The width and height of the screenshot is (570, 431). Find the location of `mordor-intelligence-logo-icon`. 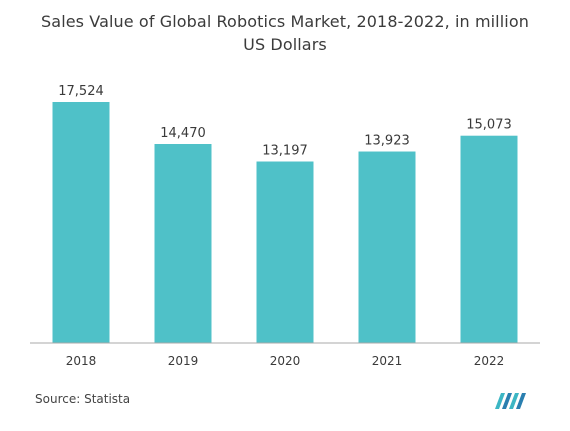

mordor-intelligence-logo-icon is located at coordinates (510, 401).